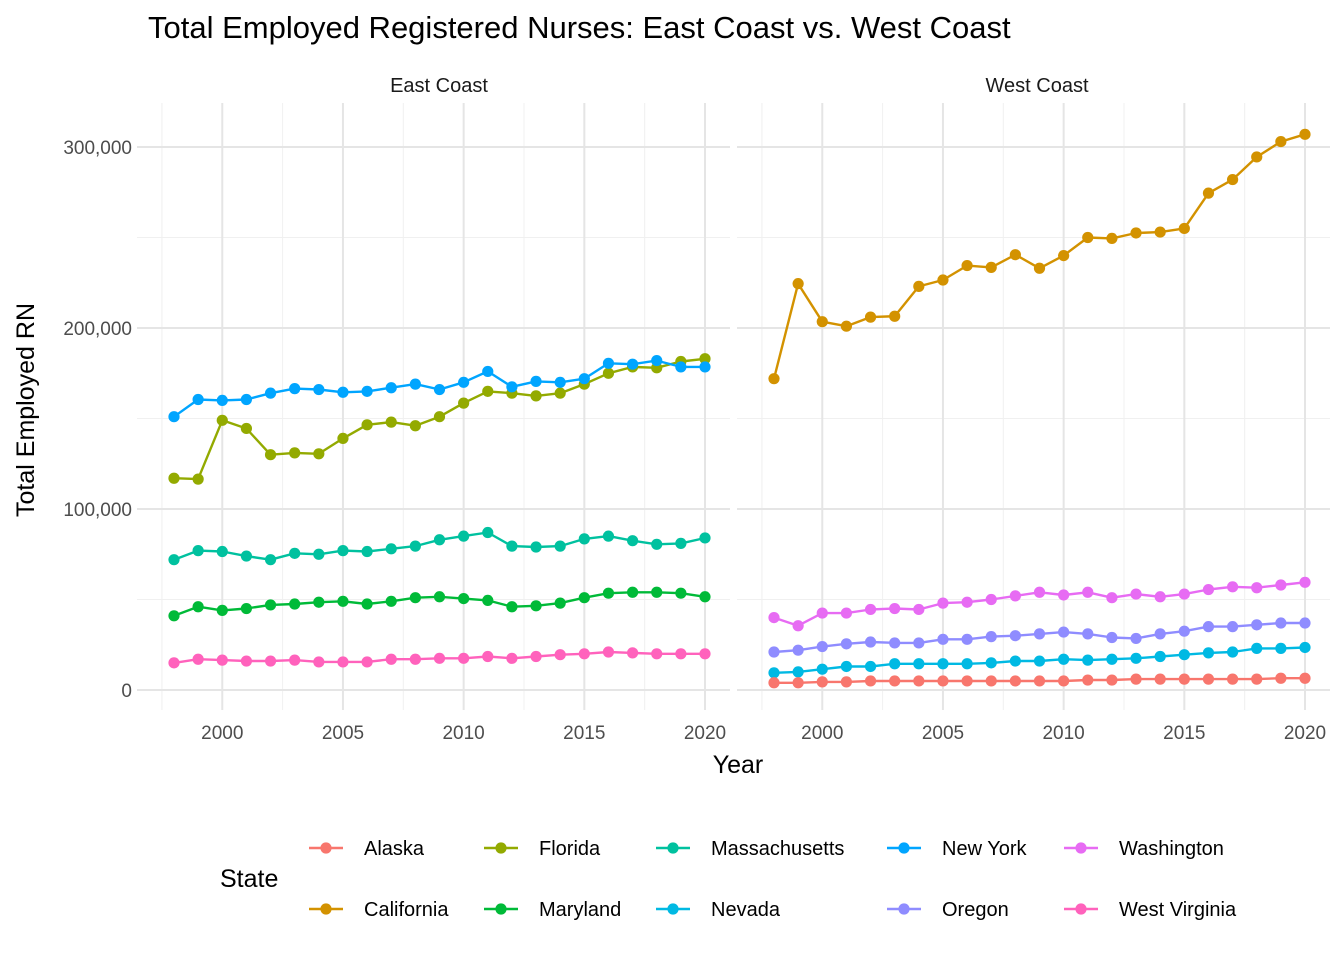  What do you see at coordinates (1178, 910) in the screenshot?
I see `legend-label: West Virginia` at bounding box center [1178, 910].